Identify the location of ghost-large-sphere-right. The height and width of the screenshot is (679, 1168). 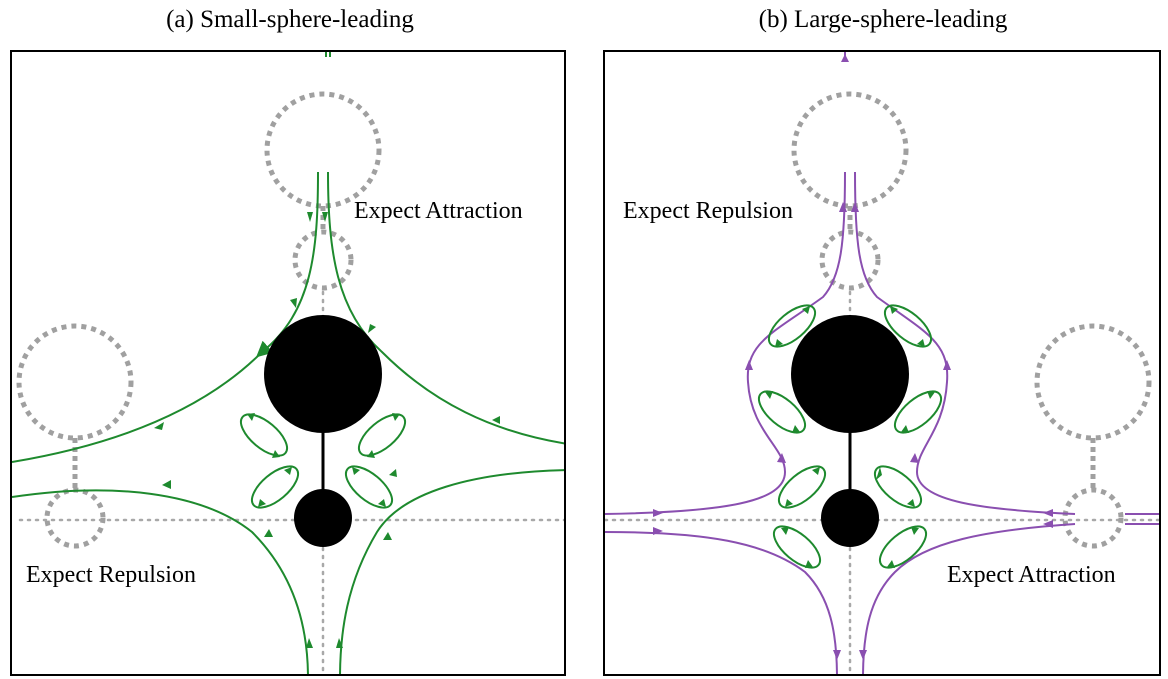
(1093, 382).